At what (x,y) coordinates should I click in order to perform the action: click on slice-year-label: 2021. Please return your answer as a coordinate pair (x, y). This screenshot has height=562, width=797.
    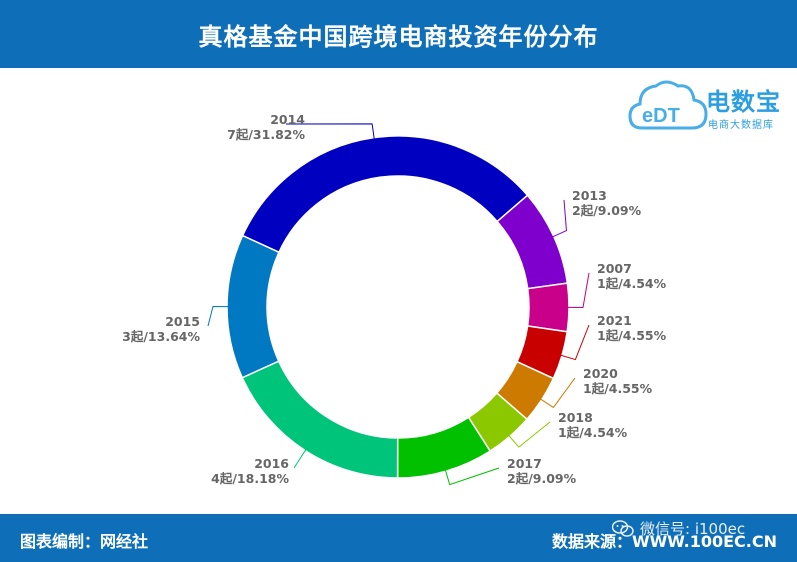
    Looking at the image, I should click on (614, 320).